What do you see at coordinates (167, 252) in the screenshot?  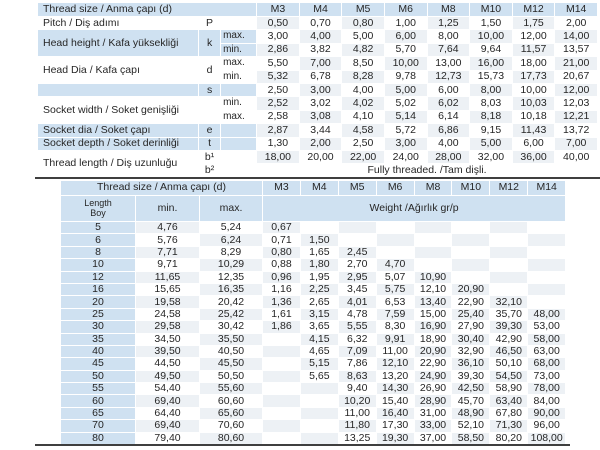 I see `min-cell: 7,71` at bounding box center [167, 252].